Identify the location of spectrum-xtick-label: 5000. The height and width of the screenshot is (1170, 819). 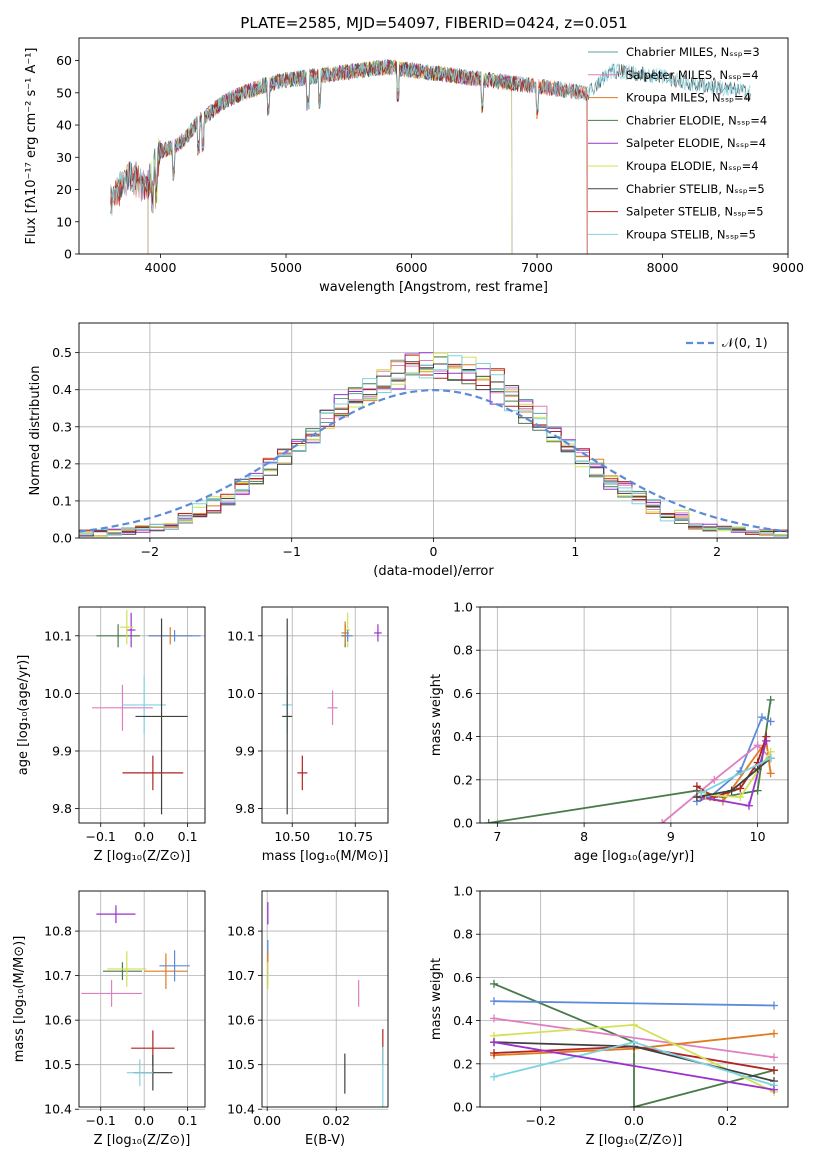
(286, 267).